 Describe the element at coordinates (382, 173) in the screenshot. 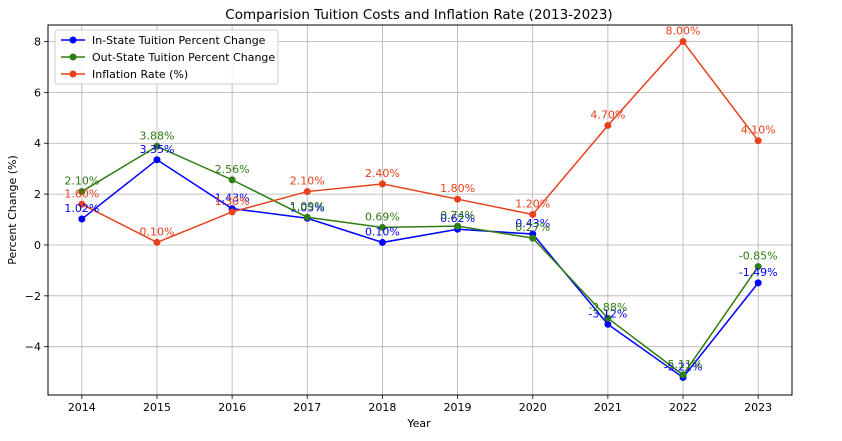

I see `data-label: 2.40%` at that location.